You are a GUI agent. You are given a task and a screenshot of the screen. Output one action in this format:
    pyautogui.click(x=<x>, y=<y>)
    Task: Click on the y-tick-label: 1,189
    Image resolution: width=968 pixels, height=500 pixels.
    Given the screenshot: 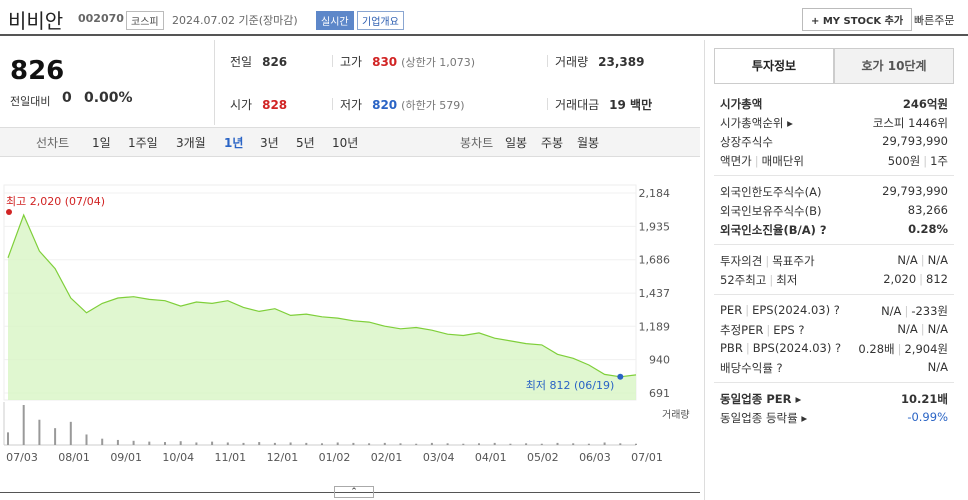 What is the action you would take?
    pyautogui.click(x=655, y=326)
    